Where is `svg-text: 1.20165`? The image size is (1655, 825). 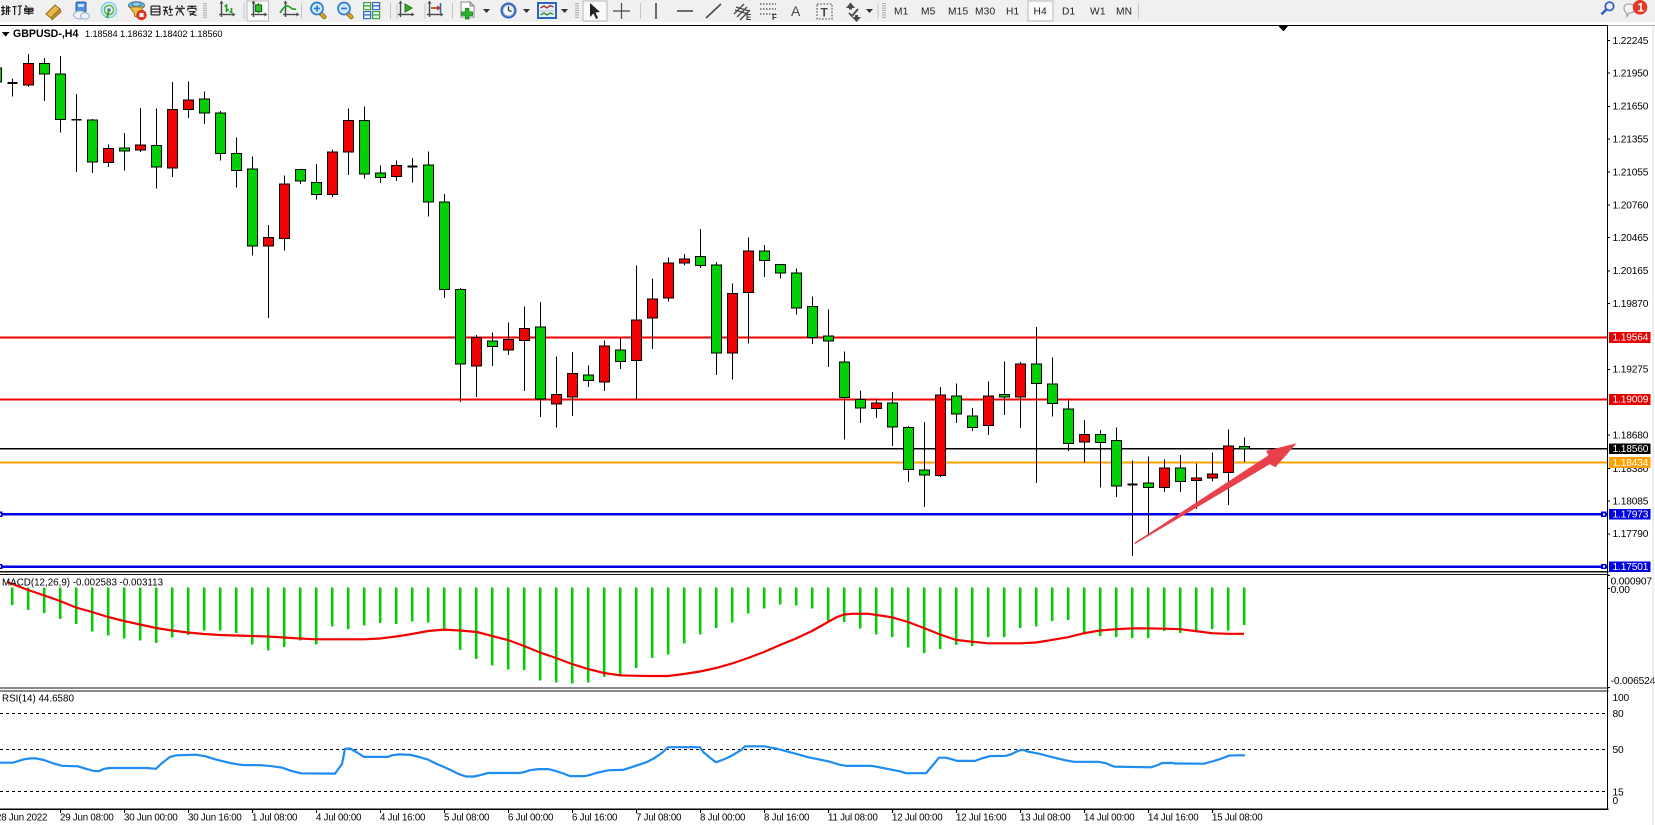
svg-text: 1.20165 is located at coordinates (1631, 271).